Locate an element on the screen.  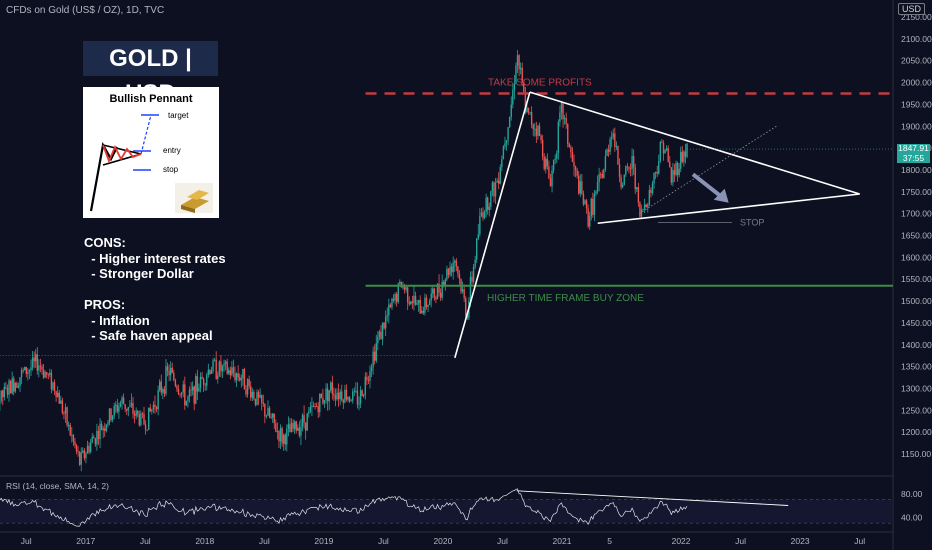
down-arrow-shaft is located at coordinates (707, 186).